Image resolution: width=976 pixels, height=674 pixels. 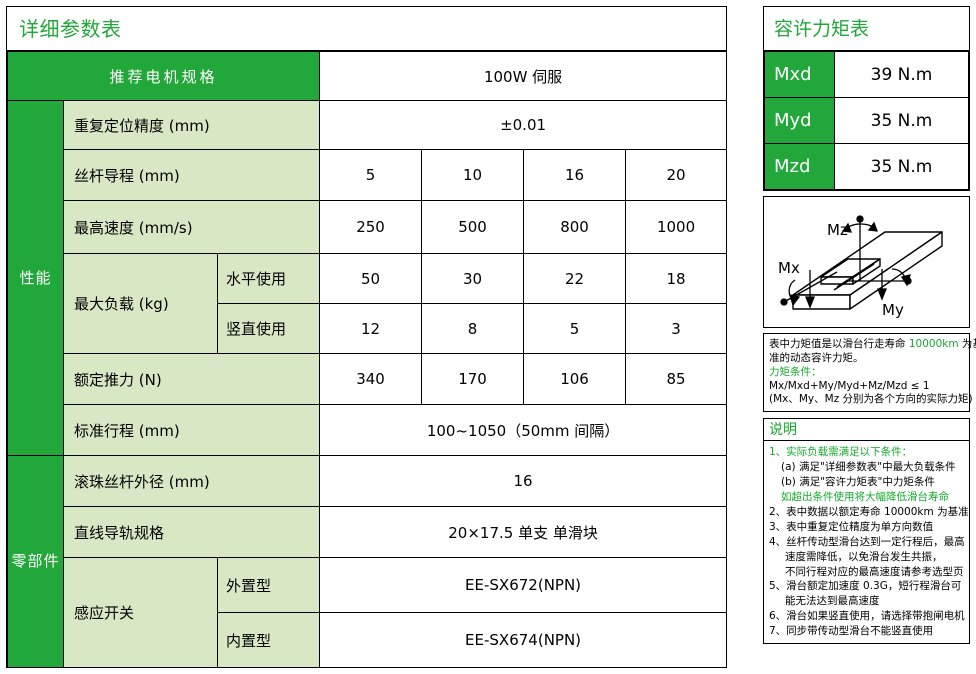 What do you see at coordinates (35, 278) in the screenshot?
I see `group-label-performance: 性能` at bounding box center [35, 278].